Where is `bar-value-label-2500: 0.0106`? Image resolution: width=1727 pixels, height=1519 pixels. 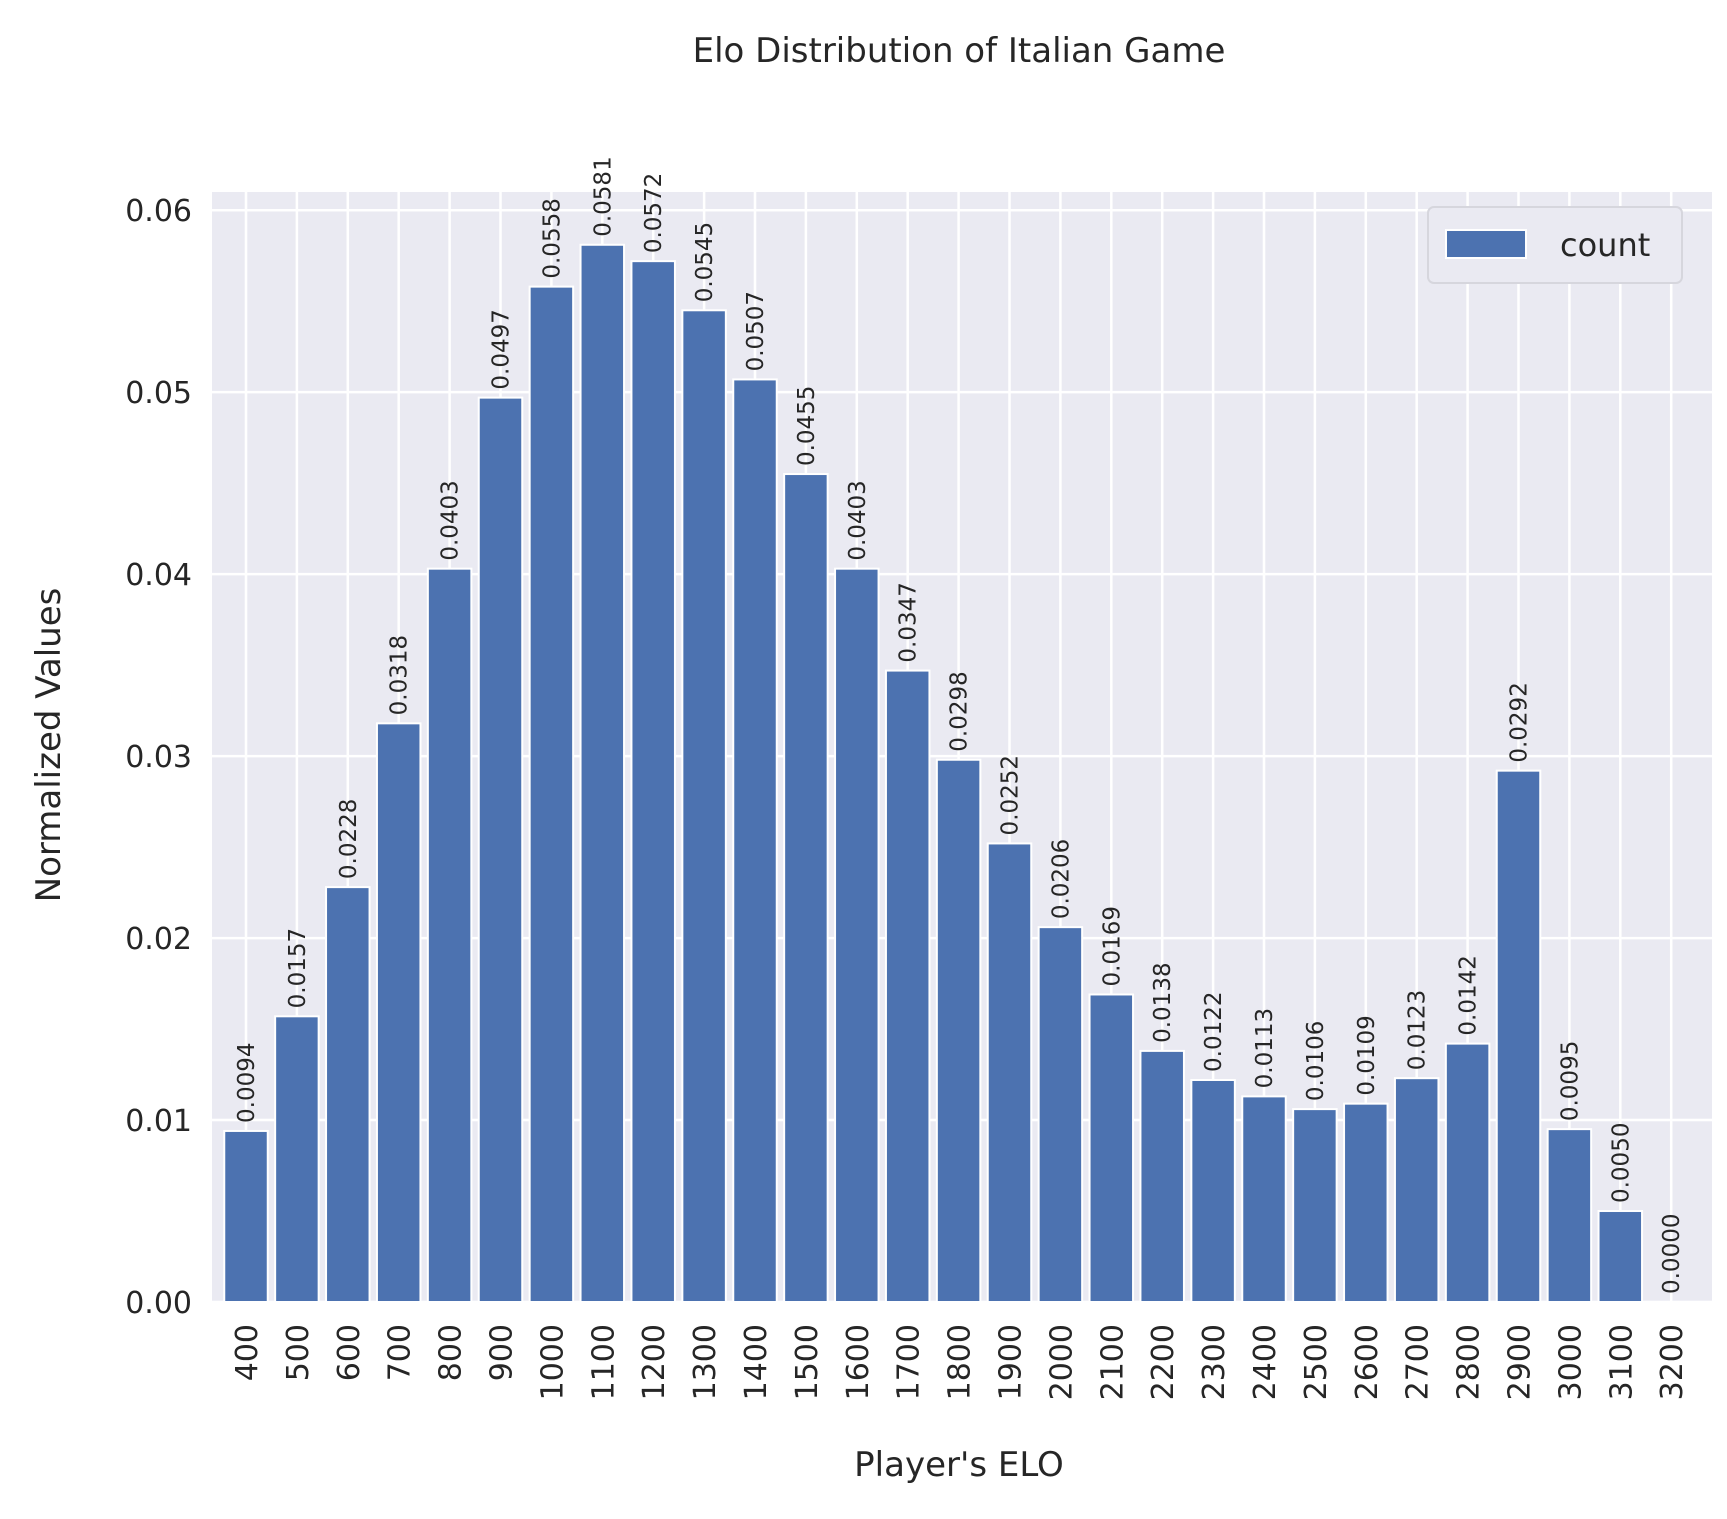 bar-value-label-2500: 0.0106 is located at coordinates (1316, 1061).